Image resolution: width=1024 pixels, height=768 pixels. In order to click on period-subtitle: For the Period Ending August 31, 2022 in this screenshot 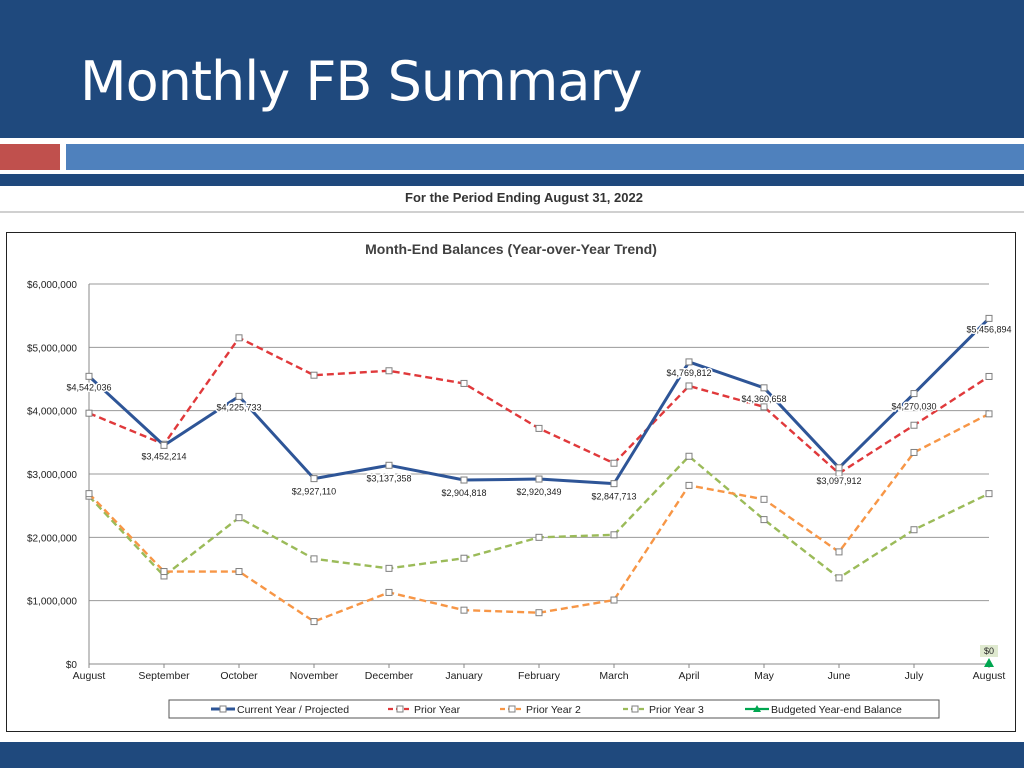, I will do `click(524, 197)`.